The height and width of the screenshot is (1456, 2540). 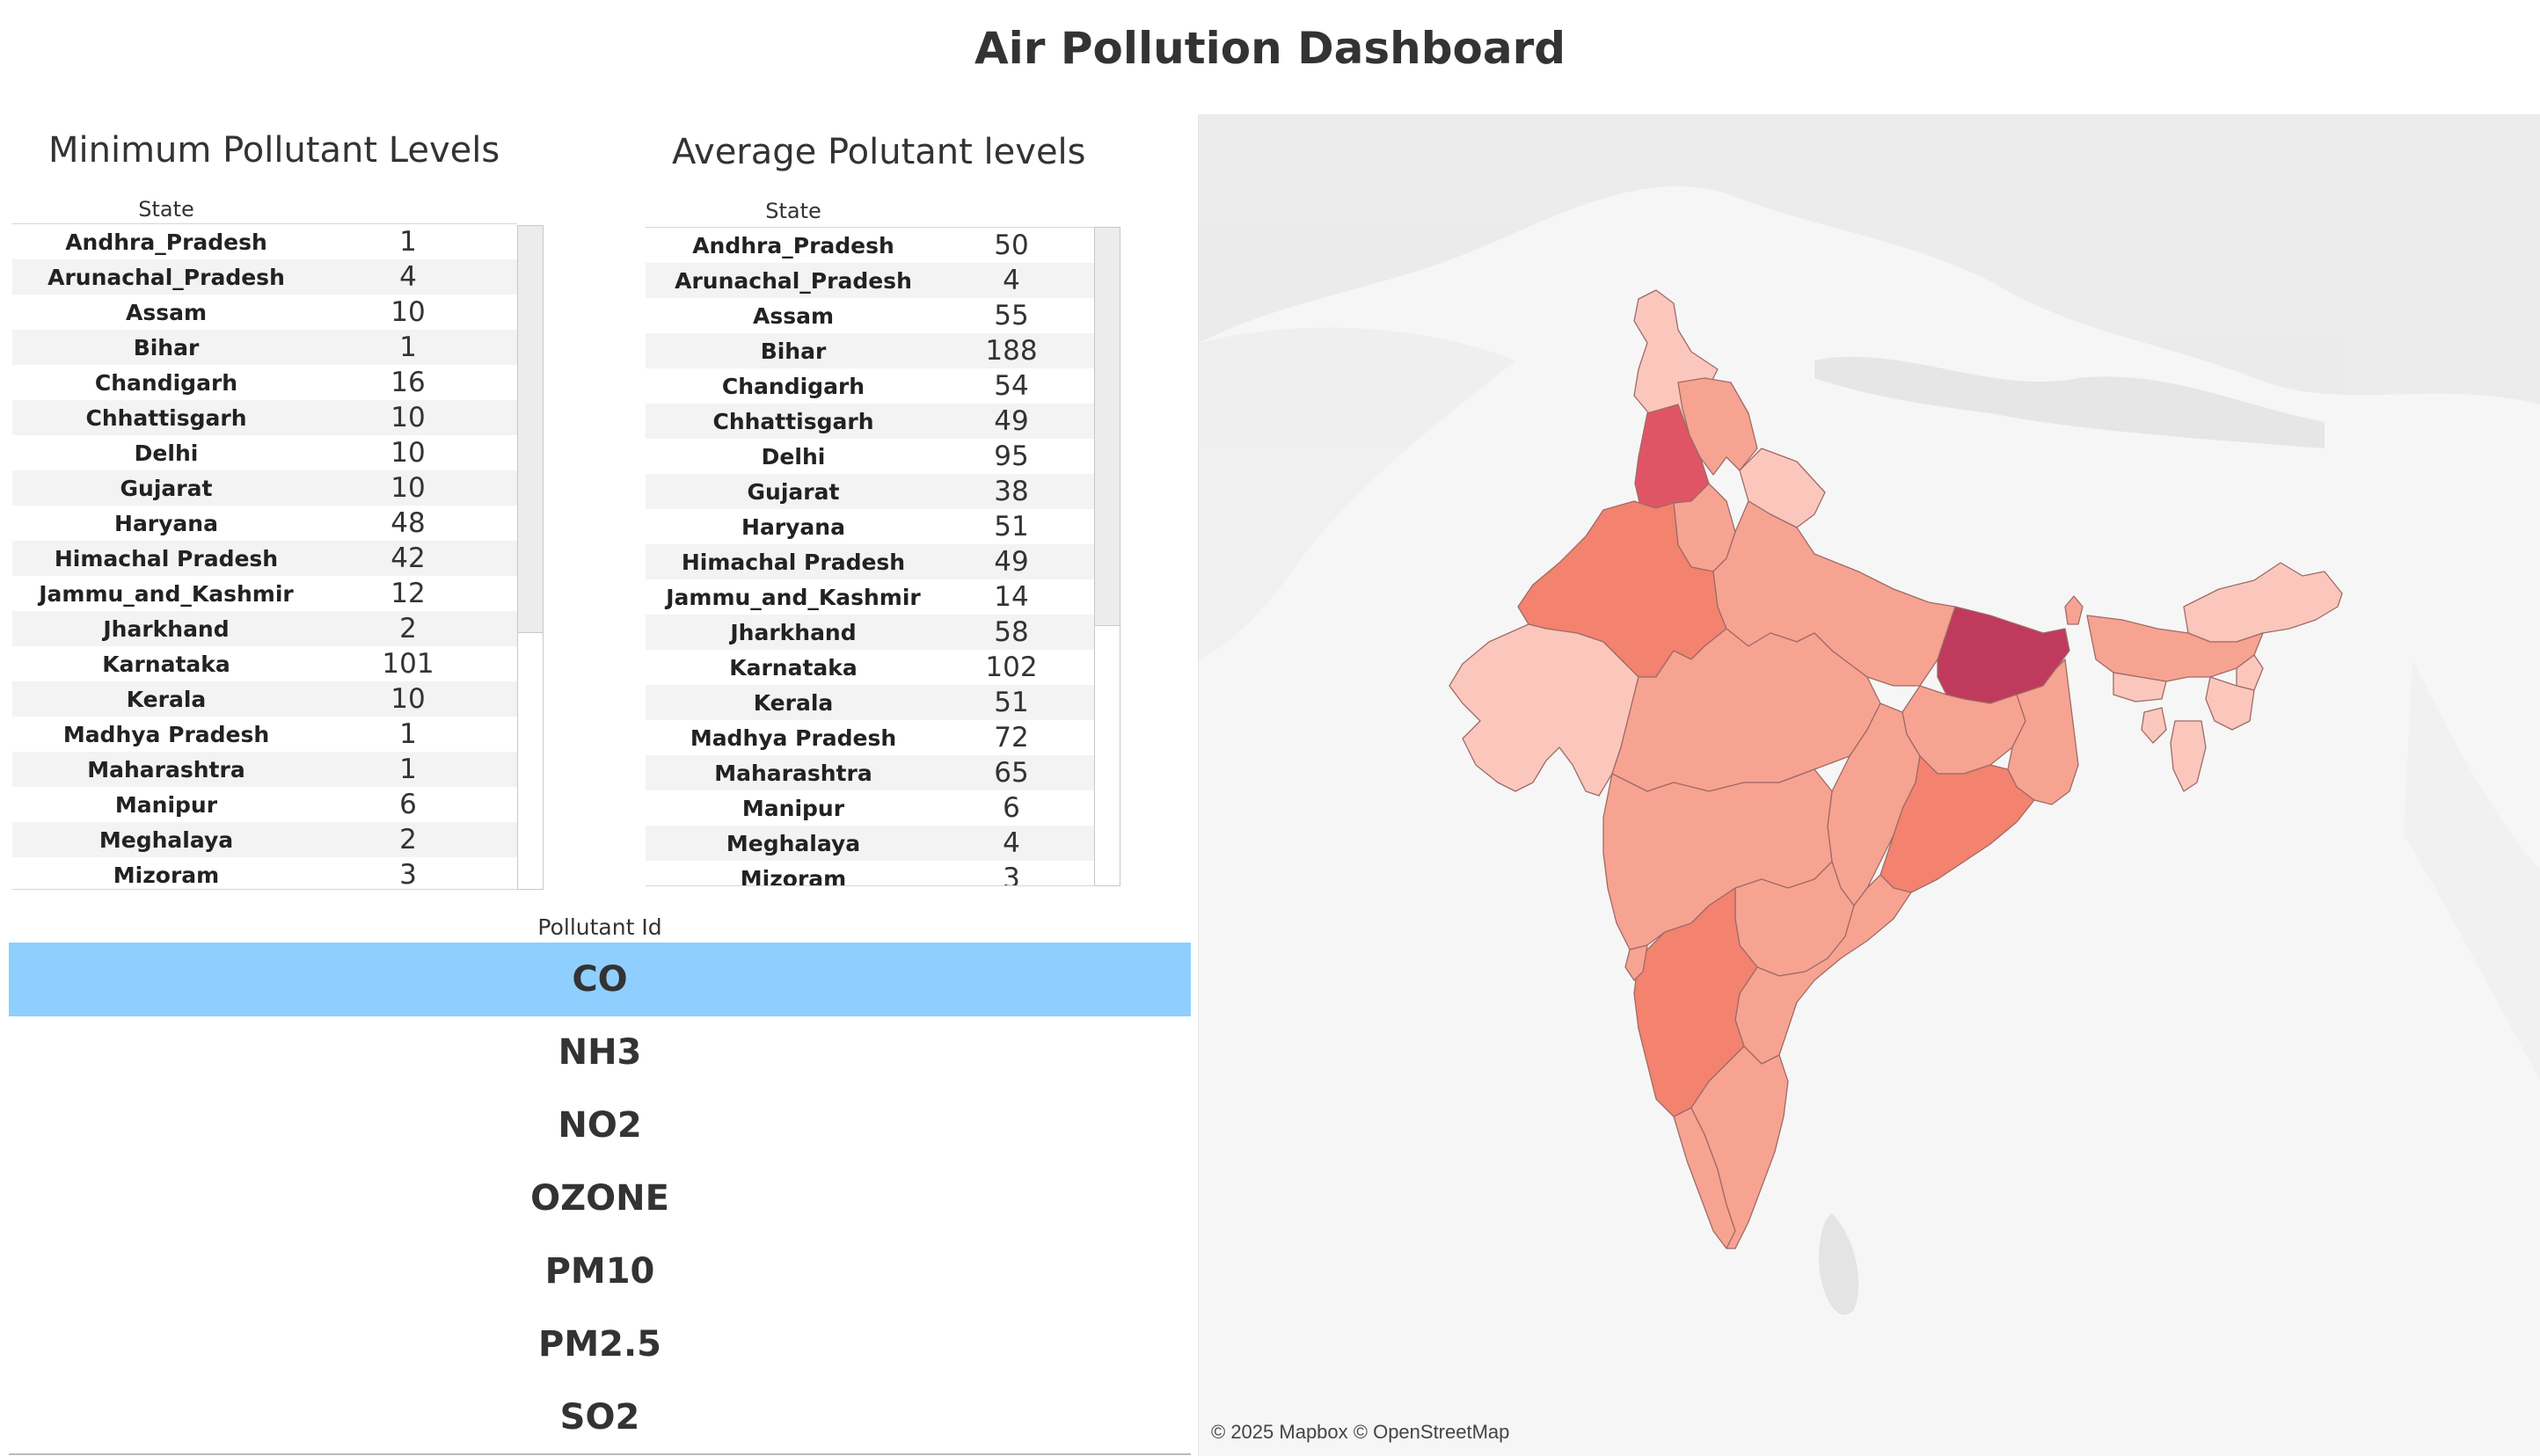 What do you see at coordinates (870, 667) in the screenshot?
I see `table-row: Karnataka 102` at bounding box center [870, 667].